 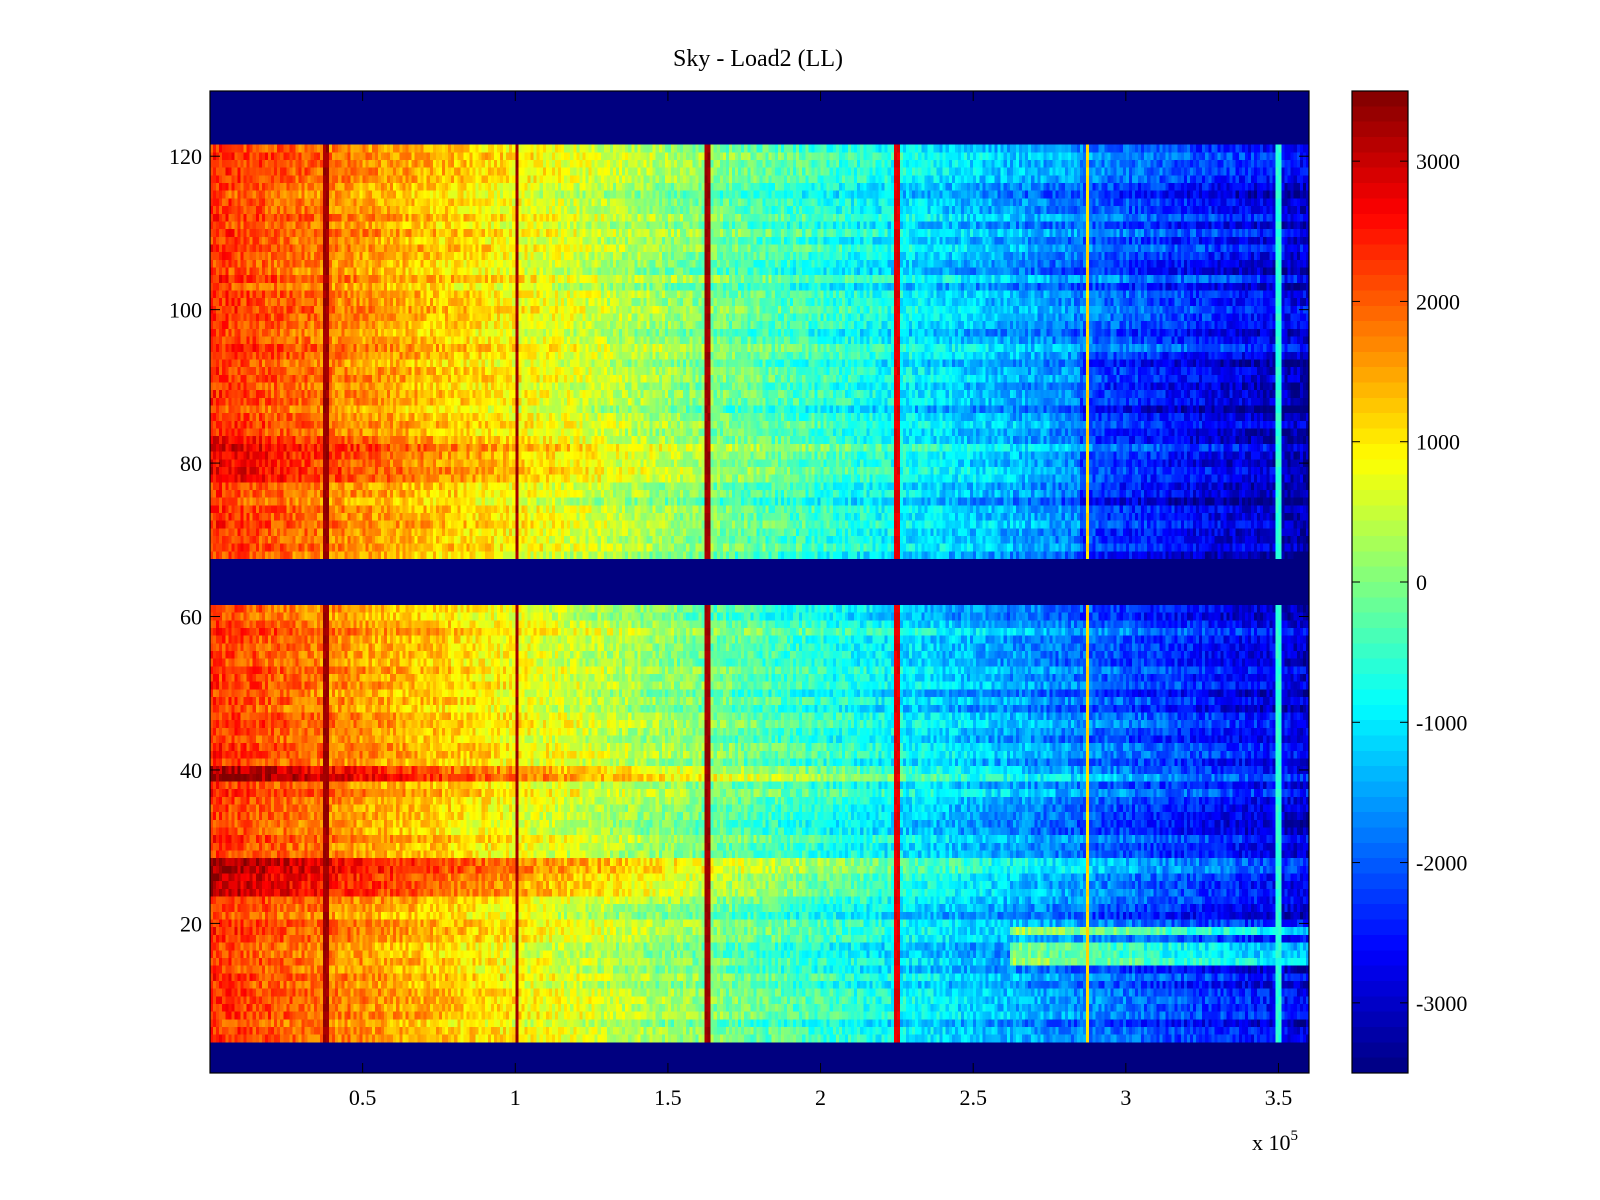 I want to click on colorbar-tick-label: 2000, so click(x=1438, y=301).